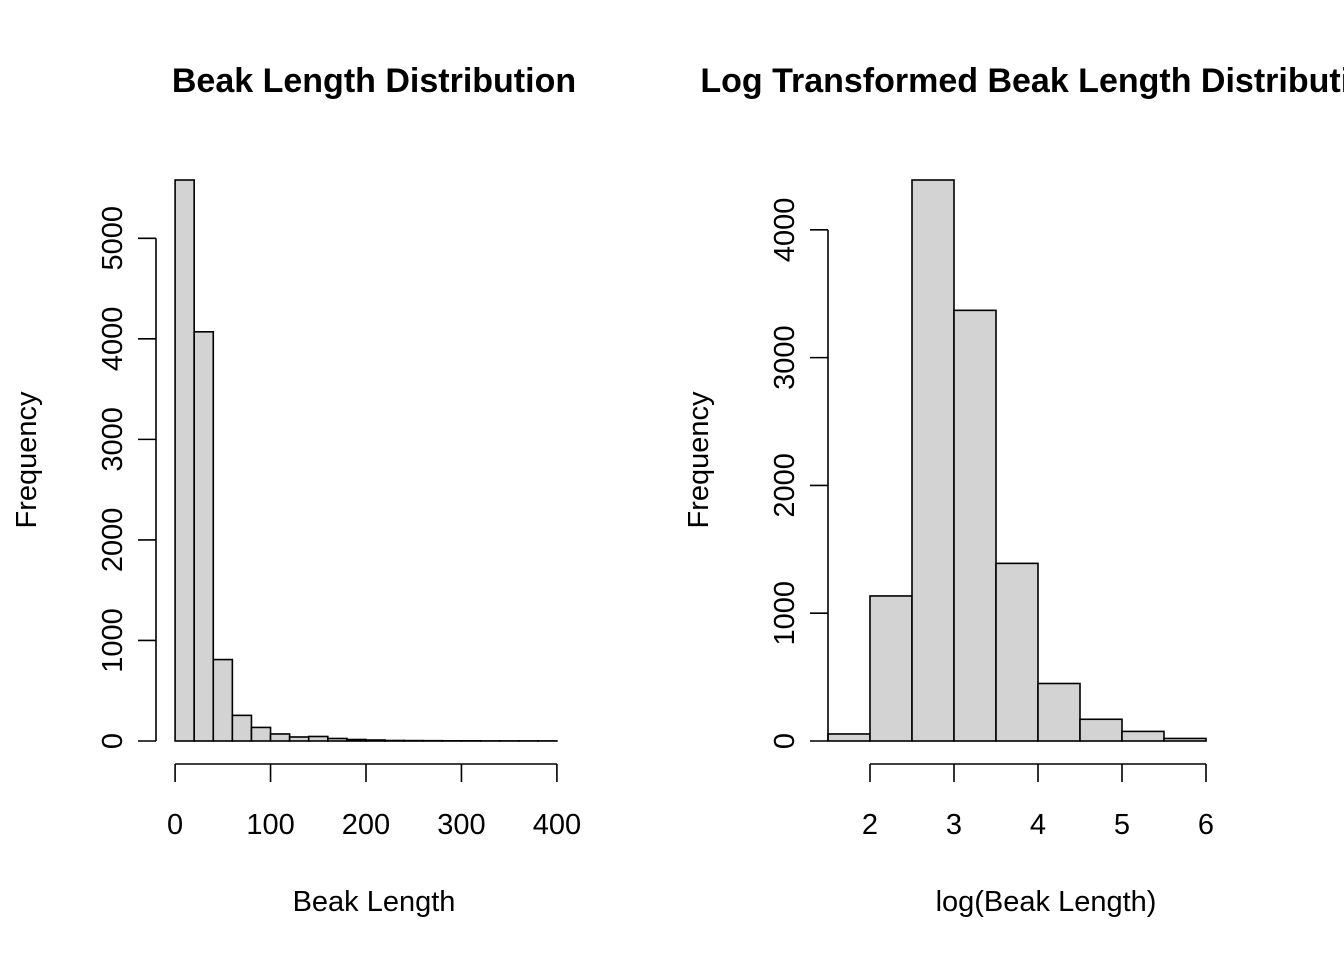 The image size is (1344, 965). Describe the element at coordinates (1046, 902) in the screenshot. I see `x-axis-label-right: log(Beak Length)` at that location.